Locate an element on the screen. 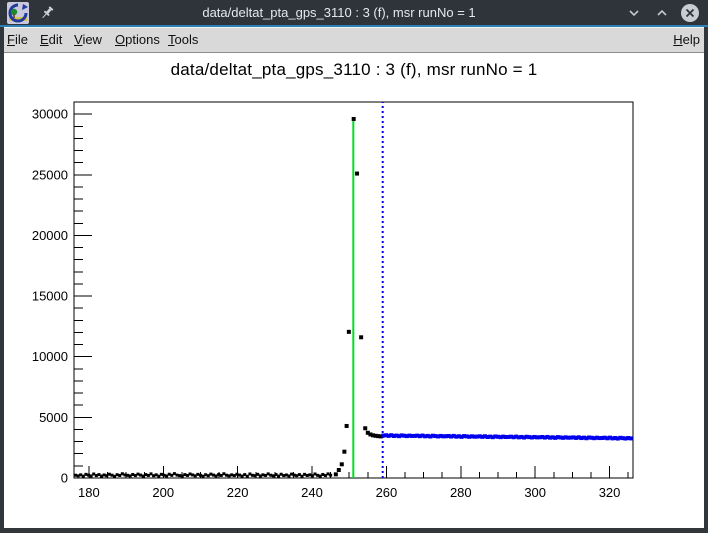 The image size is (708, 533). pin-icon is located at coordinates (47, 13).